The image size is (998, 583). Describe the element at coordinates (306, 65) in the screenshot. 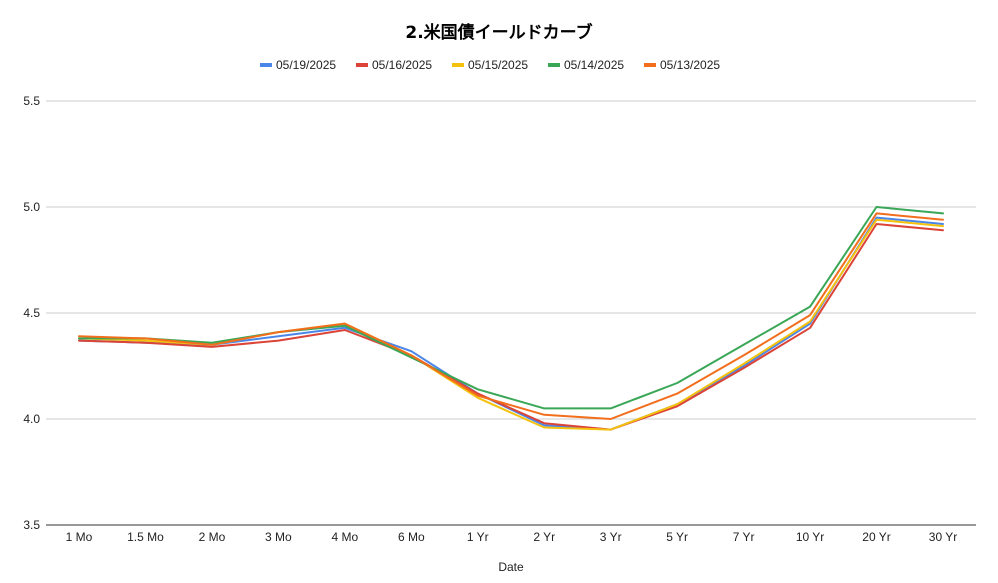

I see `legend-label: 05/19/2025` at that location.